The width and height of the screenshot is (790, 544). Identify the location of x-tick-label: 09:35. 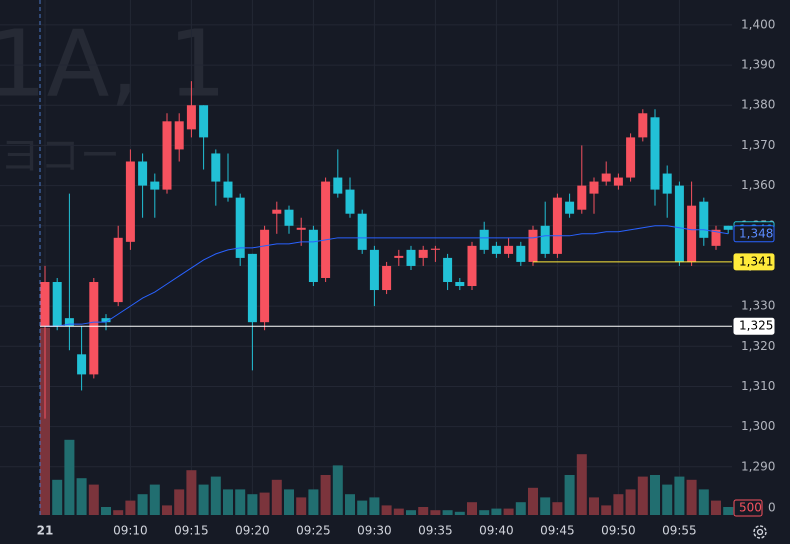
(435, 531).